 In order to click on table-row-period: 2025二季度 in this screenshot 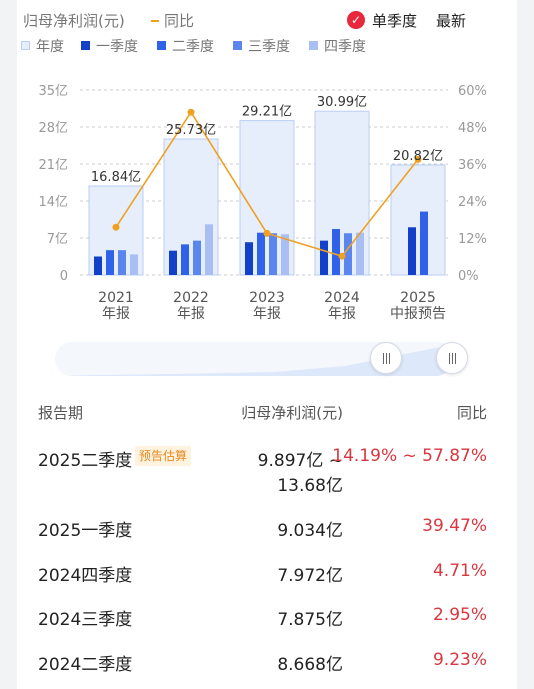, I will do `click(85, 461)`.